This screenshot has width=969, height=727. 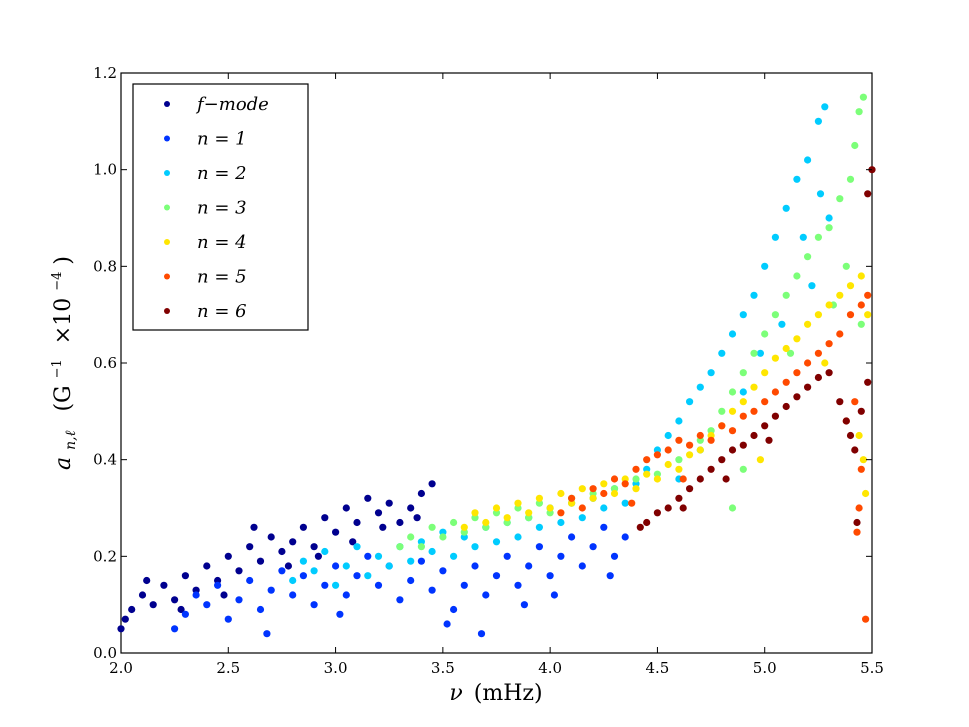 I want to click on y-axis-unit-exp1: −1, so click(x=57, y=368).